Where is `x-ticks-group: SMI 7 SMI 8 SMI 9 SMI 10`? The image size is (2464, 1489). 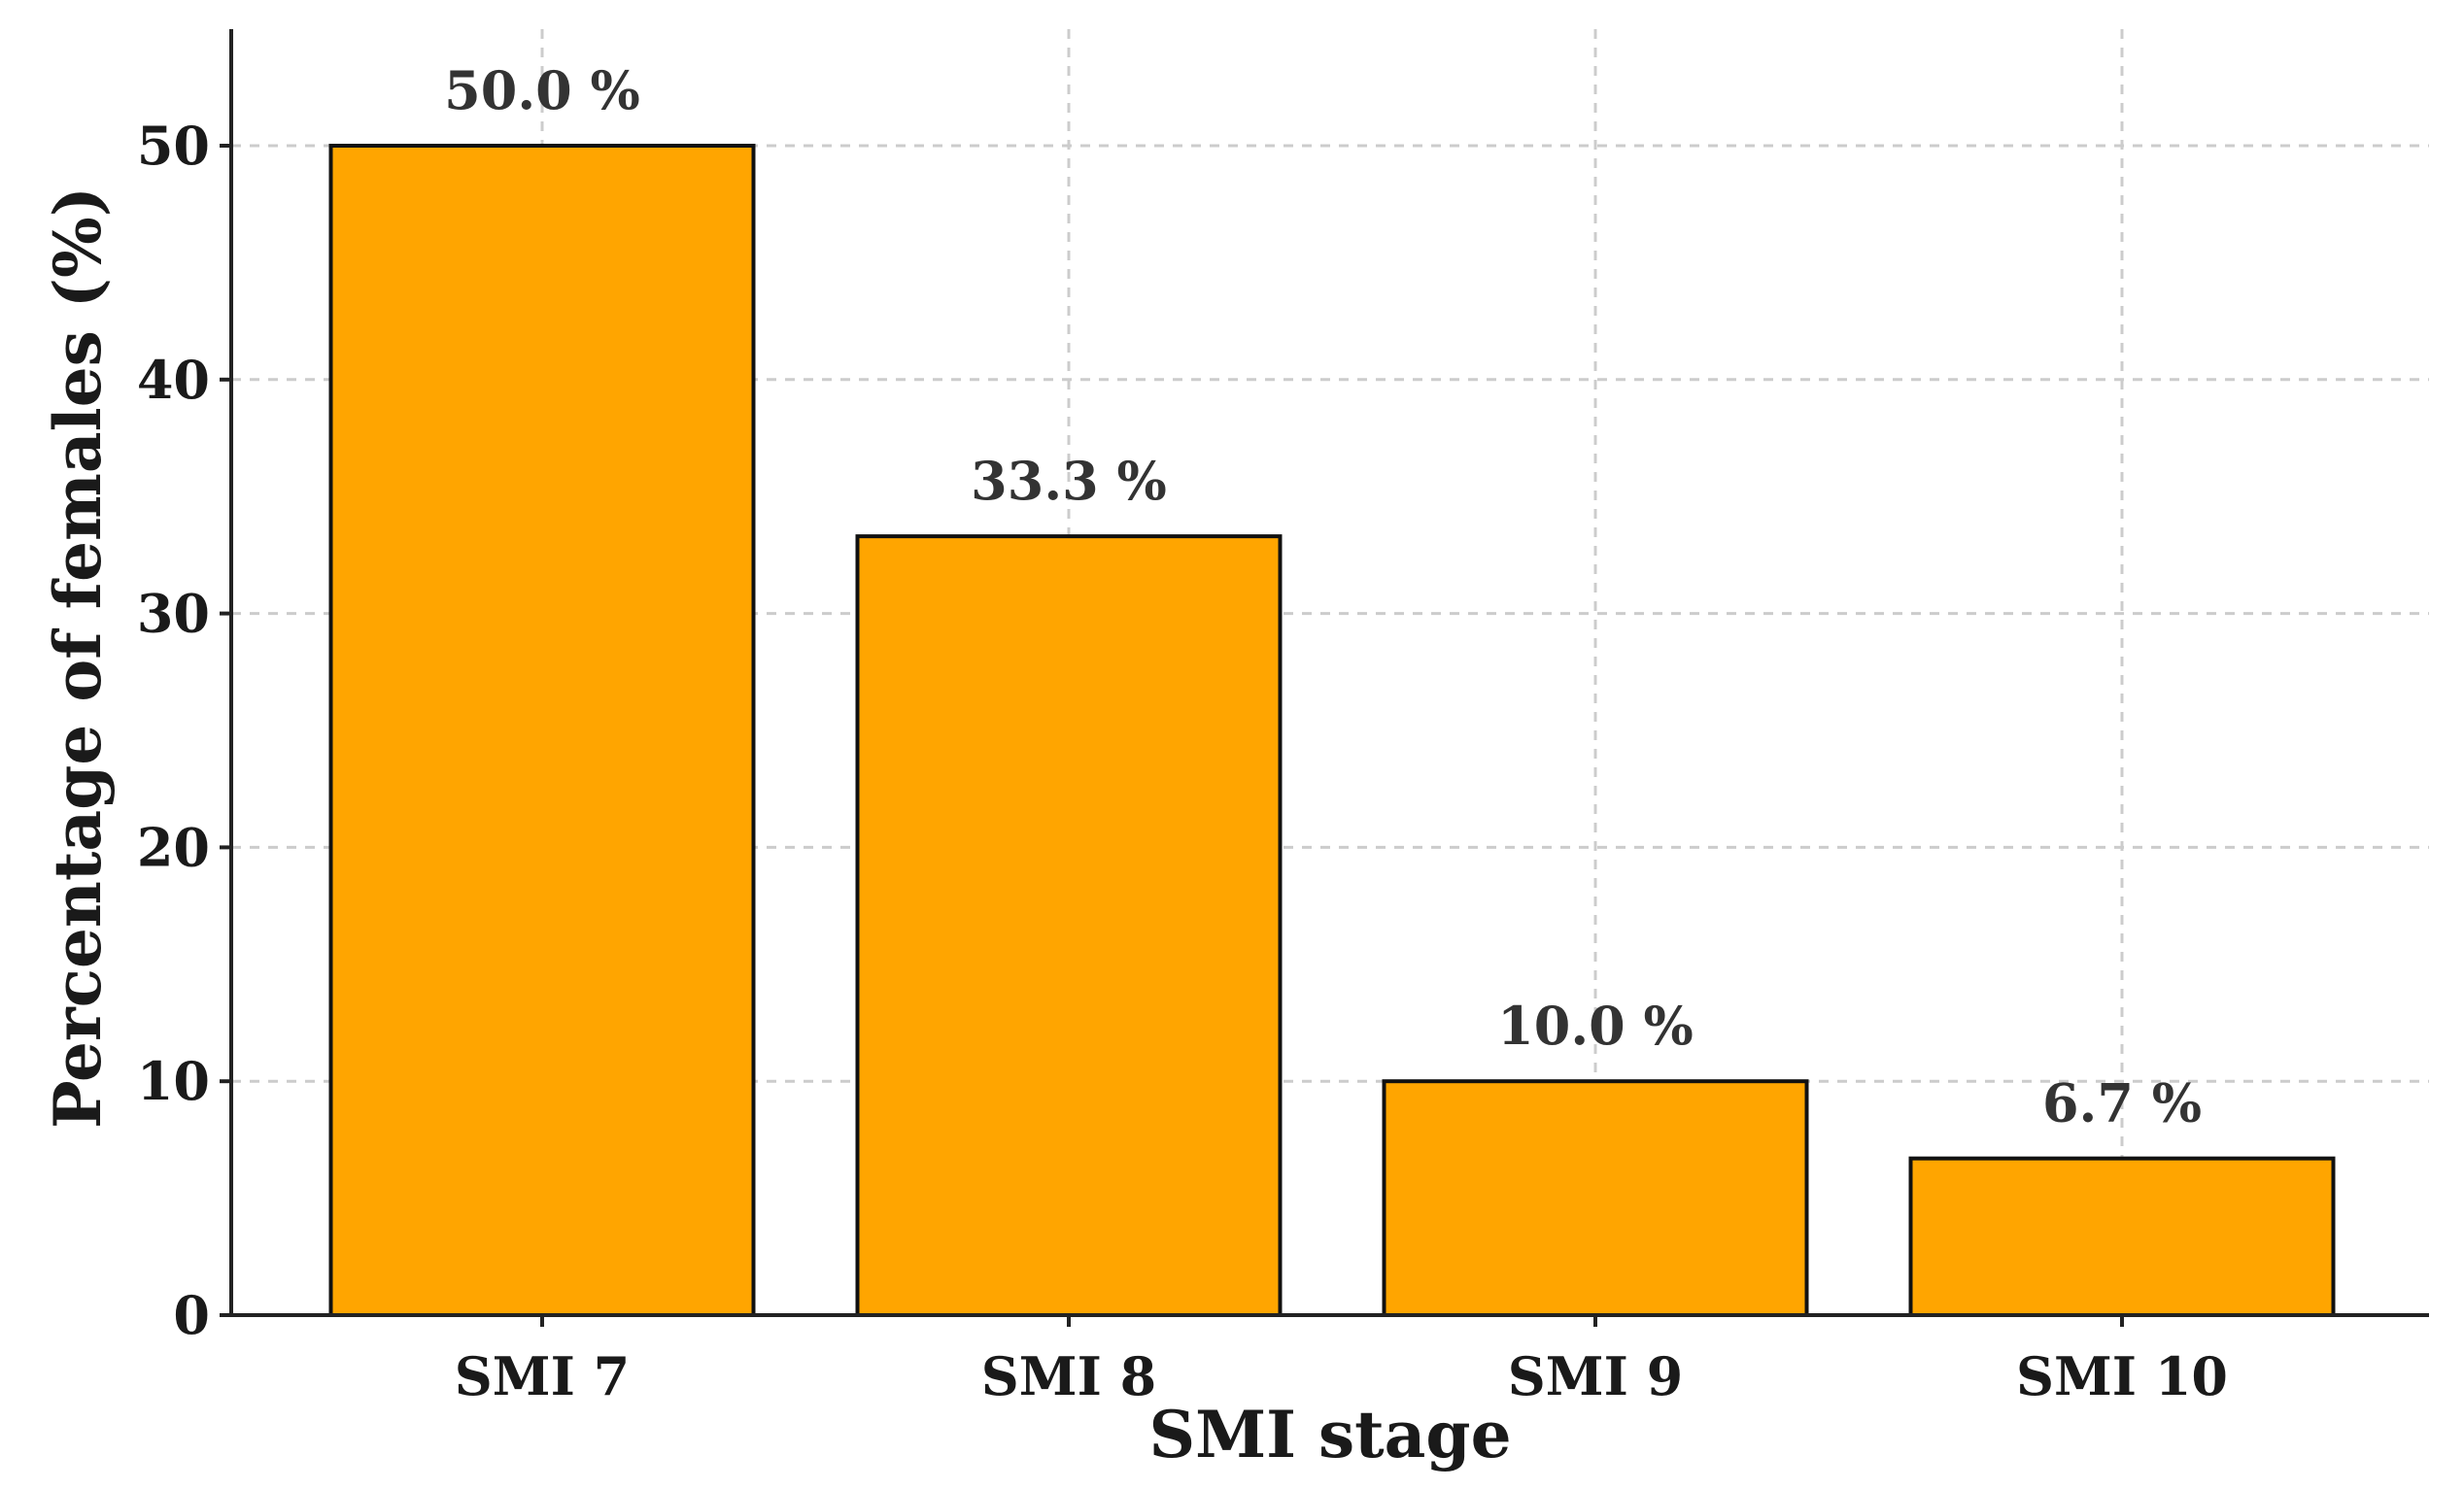
x-ticks-group: SMI 7 SMI 8 SMI 9 SMI 10 is located at coordinates (1341, 1361).